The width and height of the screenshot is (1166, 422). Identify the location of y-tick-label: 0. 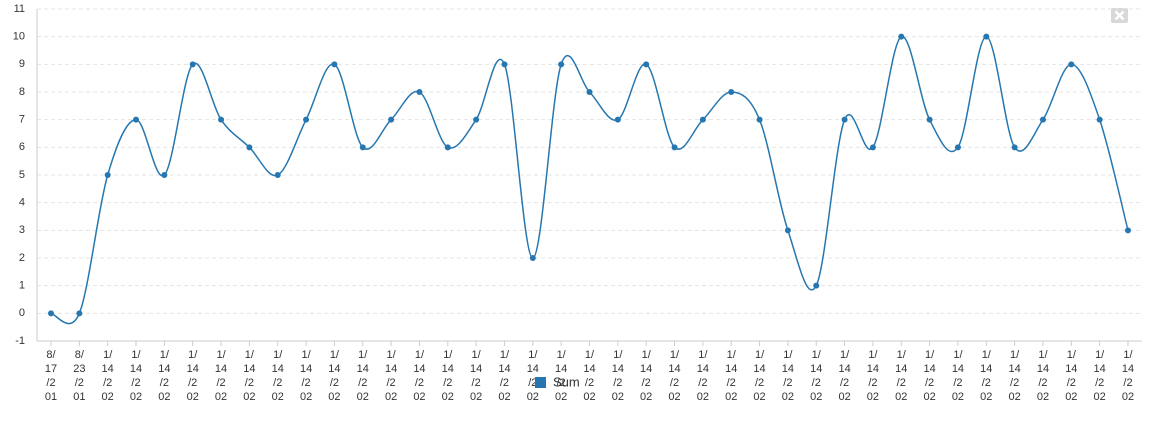
(22, 313).